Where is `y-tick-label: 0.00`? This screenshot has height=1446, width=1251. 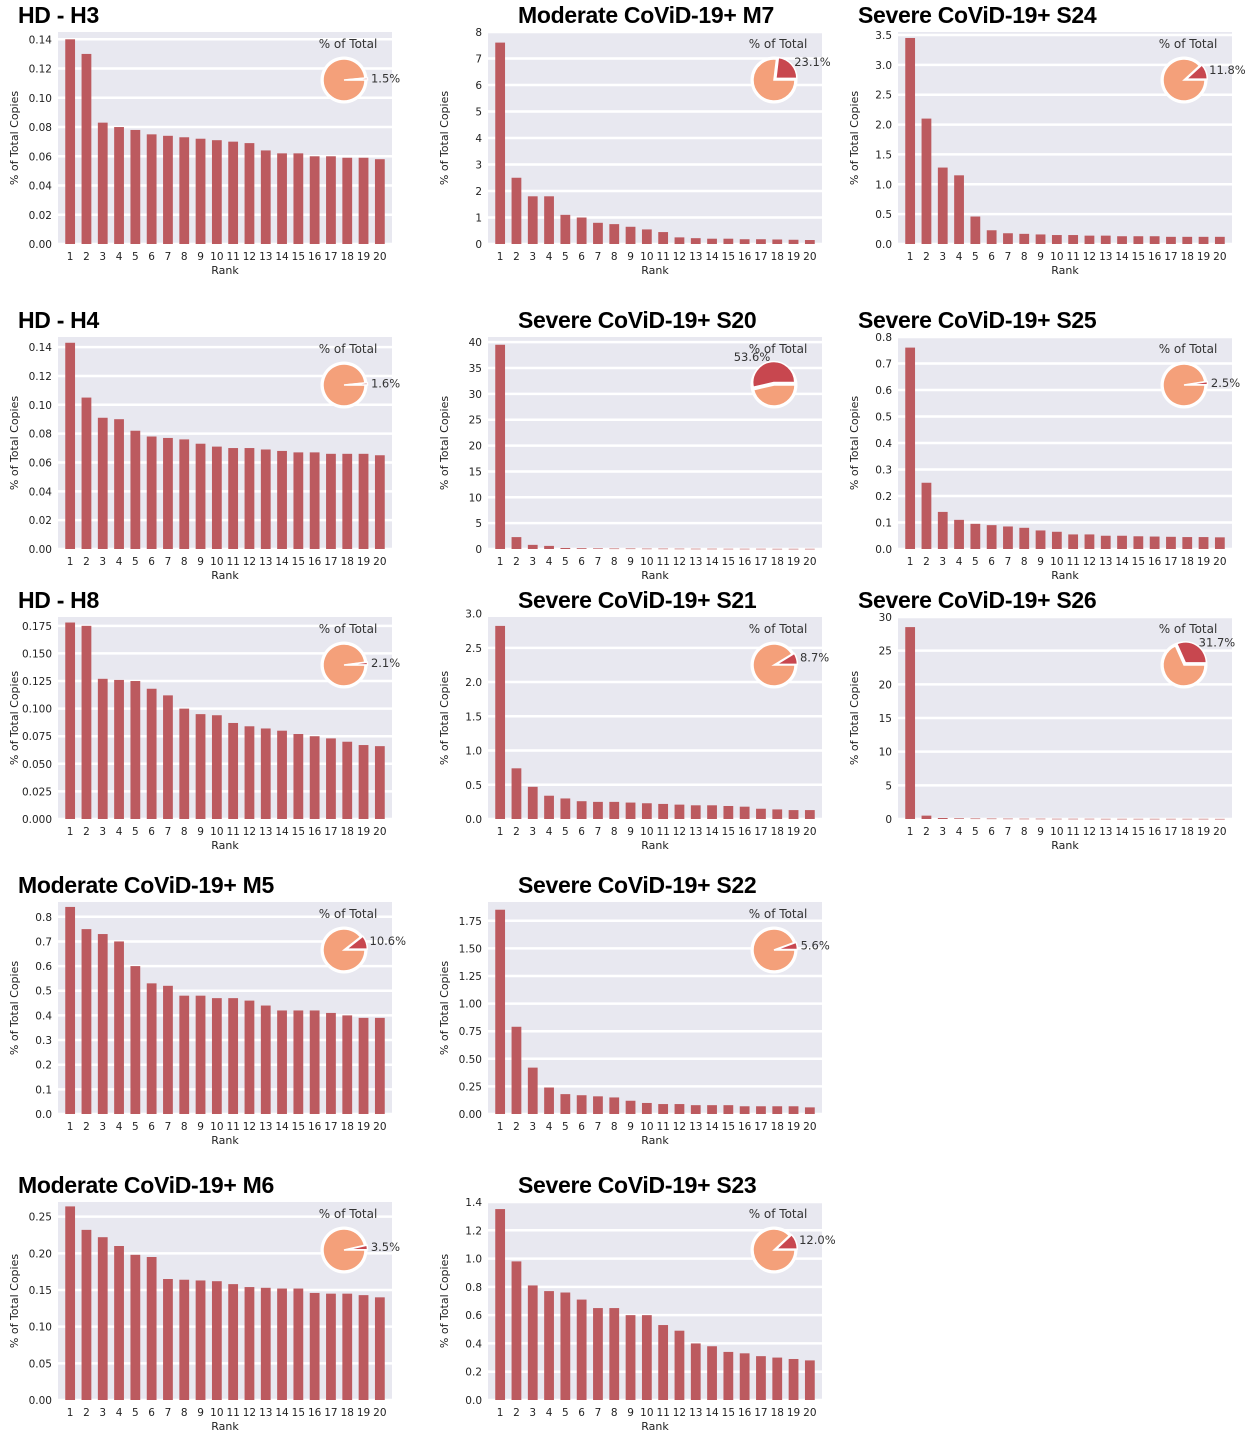
y-tick-label: 0.00 is located at coordinates (40, 550).